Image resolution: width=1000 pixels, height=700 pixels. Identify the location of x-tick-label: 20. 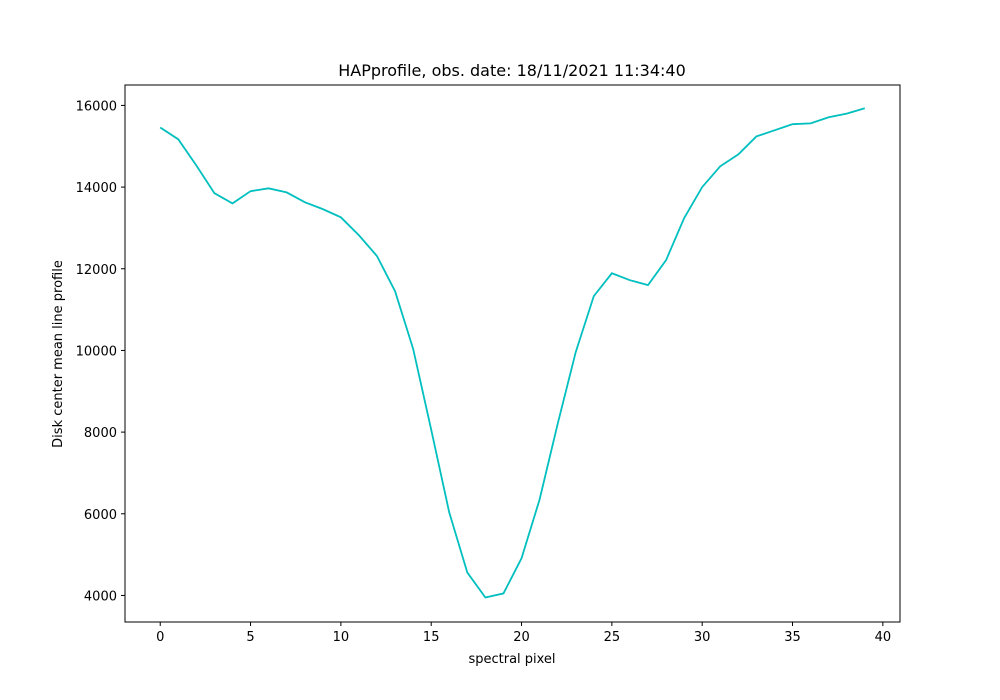
(521, 637).